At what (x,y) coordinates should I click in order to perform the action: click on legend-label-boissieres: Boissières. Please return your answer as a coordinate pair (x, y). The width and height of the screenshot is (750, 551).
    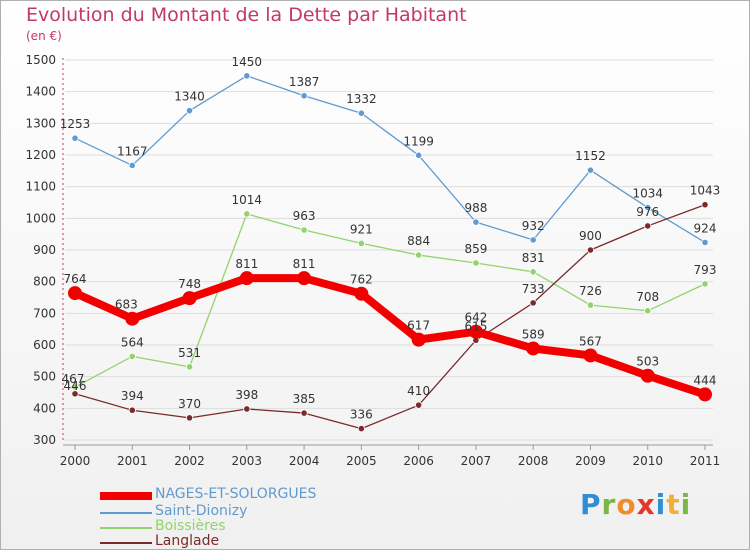
    Looking at the image, I should click on (190, 526).